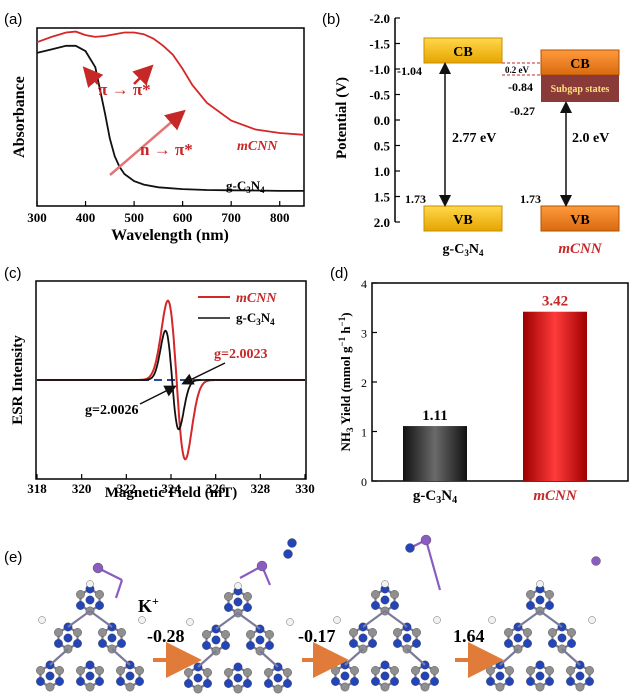 Image resolution: width=632 pixels, height=699 pixels. Describe the element at coordinates (170, 235) in the screenshot. I see `panel-a-xlabel: Wavelength (nm)` at that location.